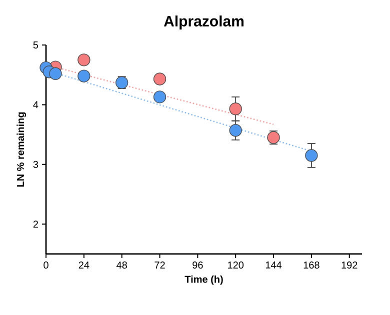 The width and height of the screenshot is (390, 315). What do you see at coordinates (35, 45) in the screenshot?
I see `y-tick-label: 5` at bounding box center [35, 45].